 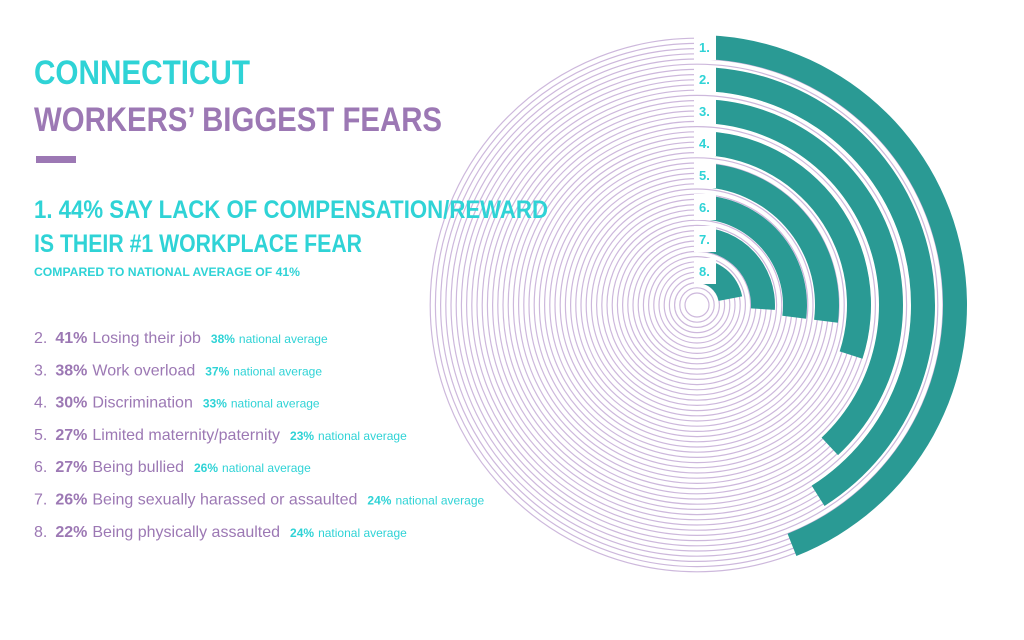 I want to click on national-value: 37%, so click(x=217, y=371).